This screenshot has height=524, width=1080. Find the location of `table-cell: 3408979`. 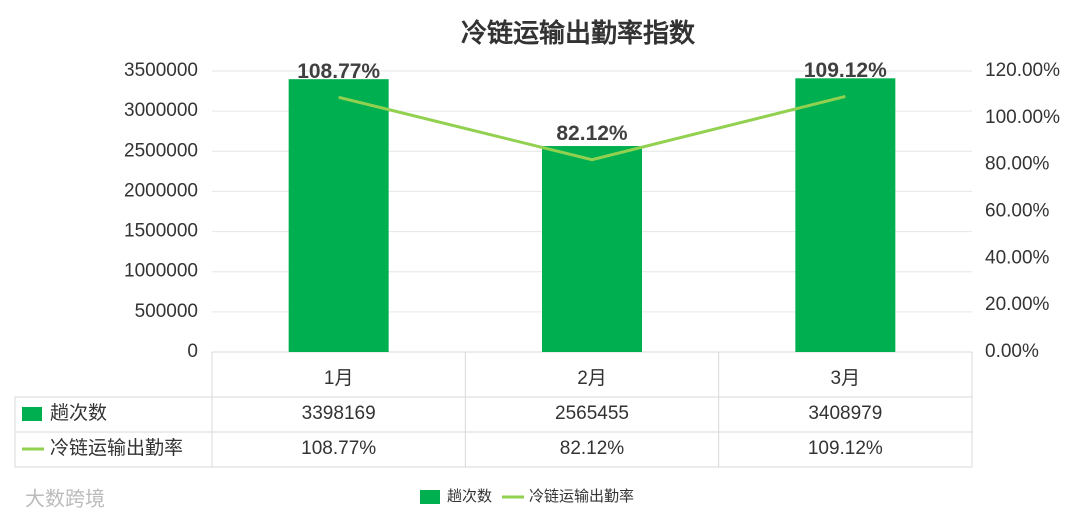

table-cell: 3408979 is located at coordinates (845, 413).